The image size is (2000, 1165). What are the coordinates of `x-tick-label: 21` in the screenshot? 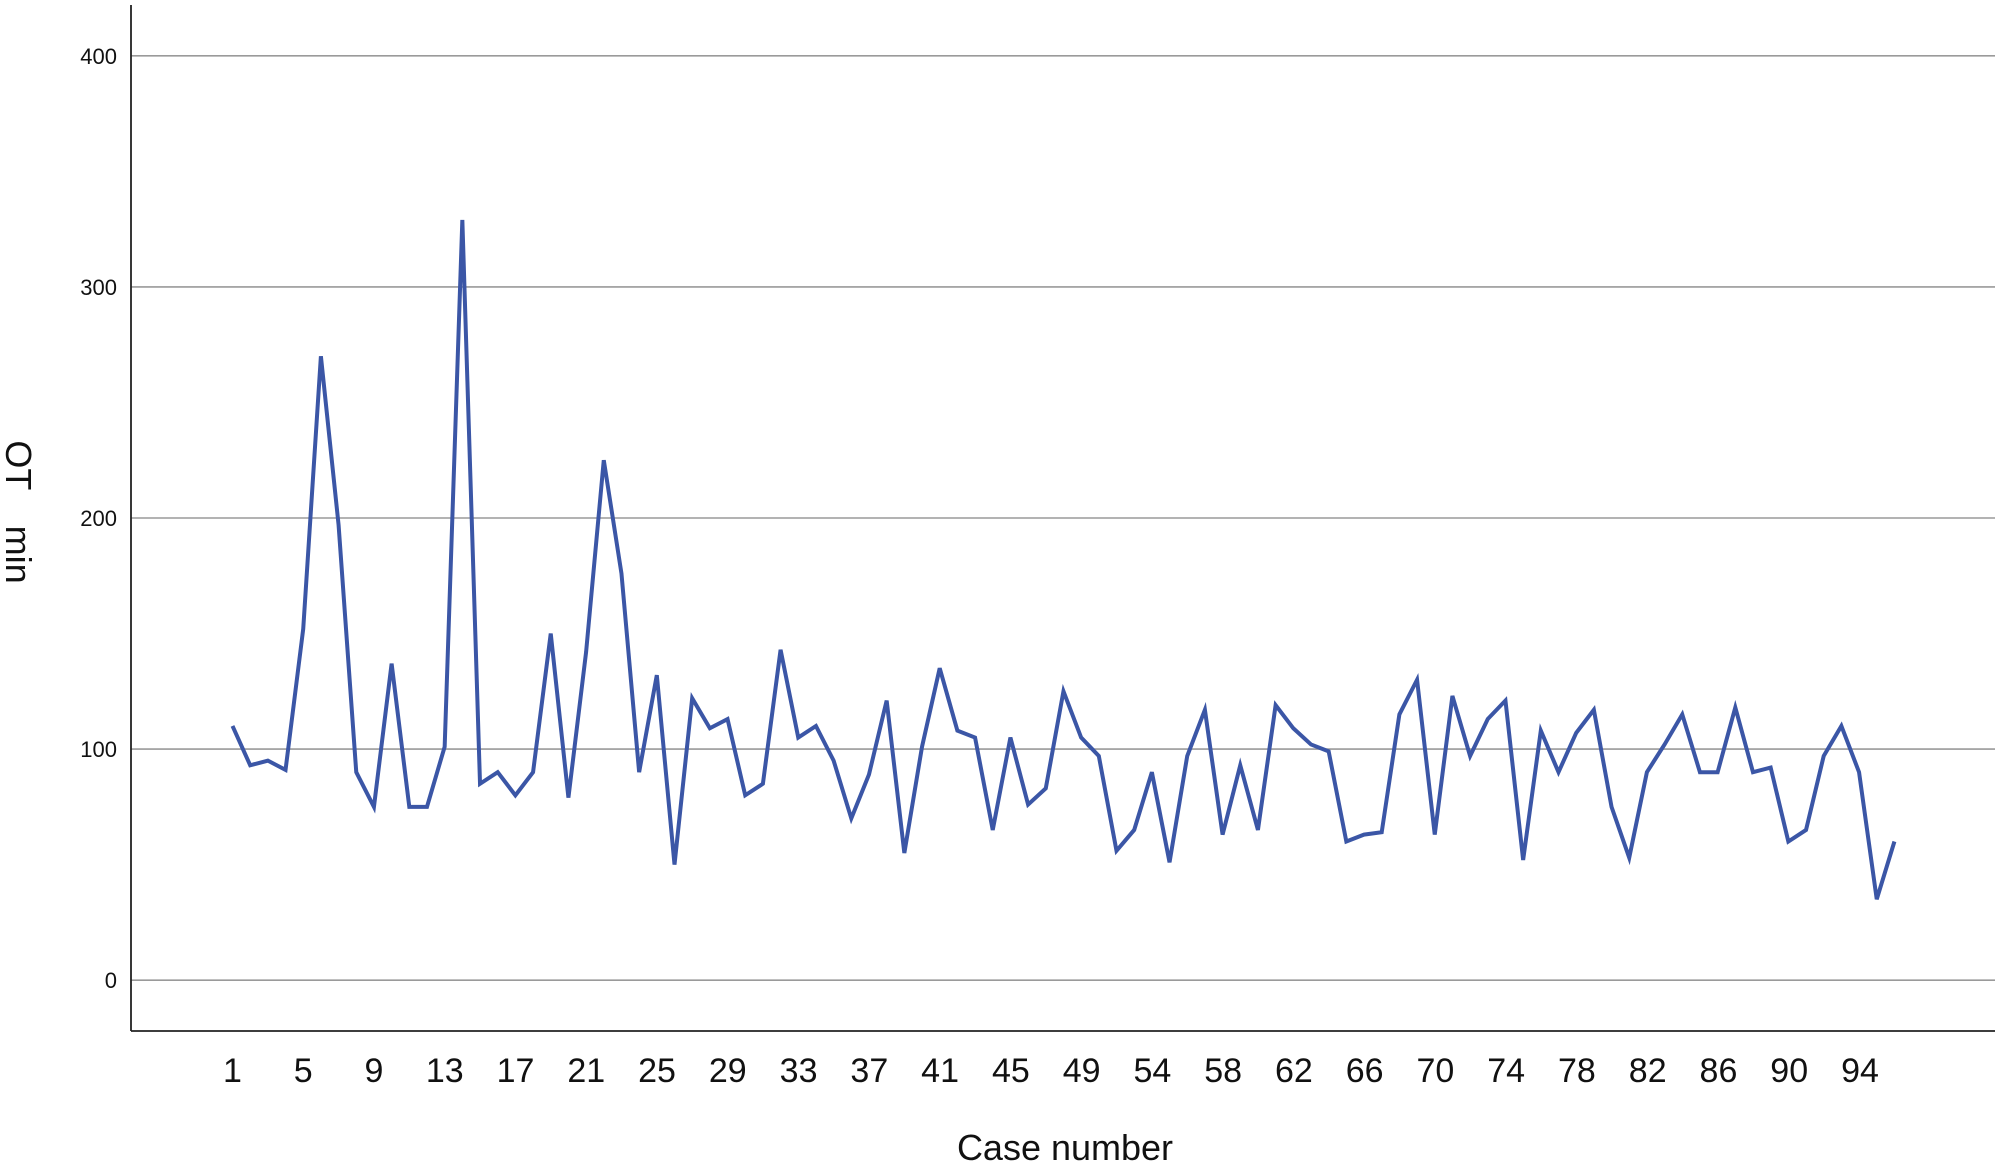 It's located at (586, 1071).